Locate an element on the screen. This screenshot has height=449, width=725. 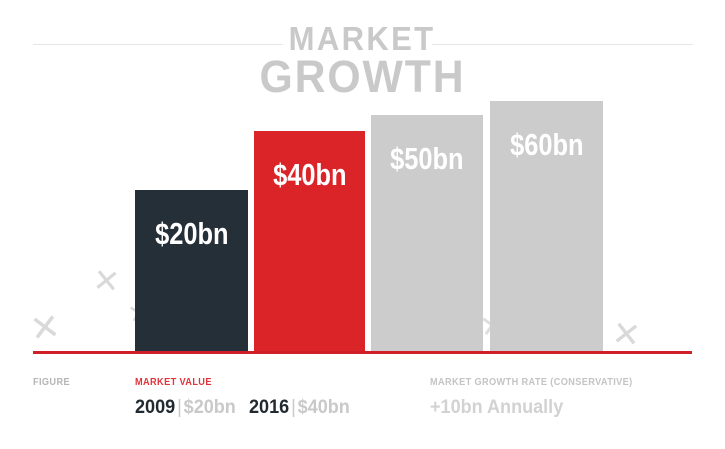
title-row-top: MARKET is located at coordinates (362, 39).